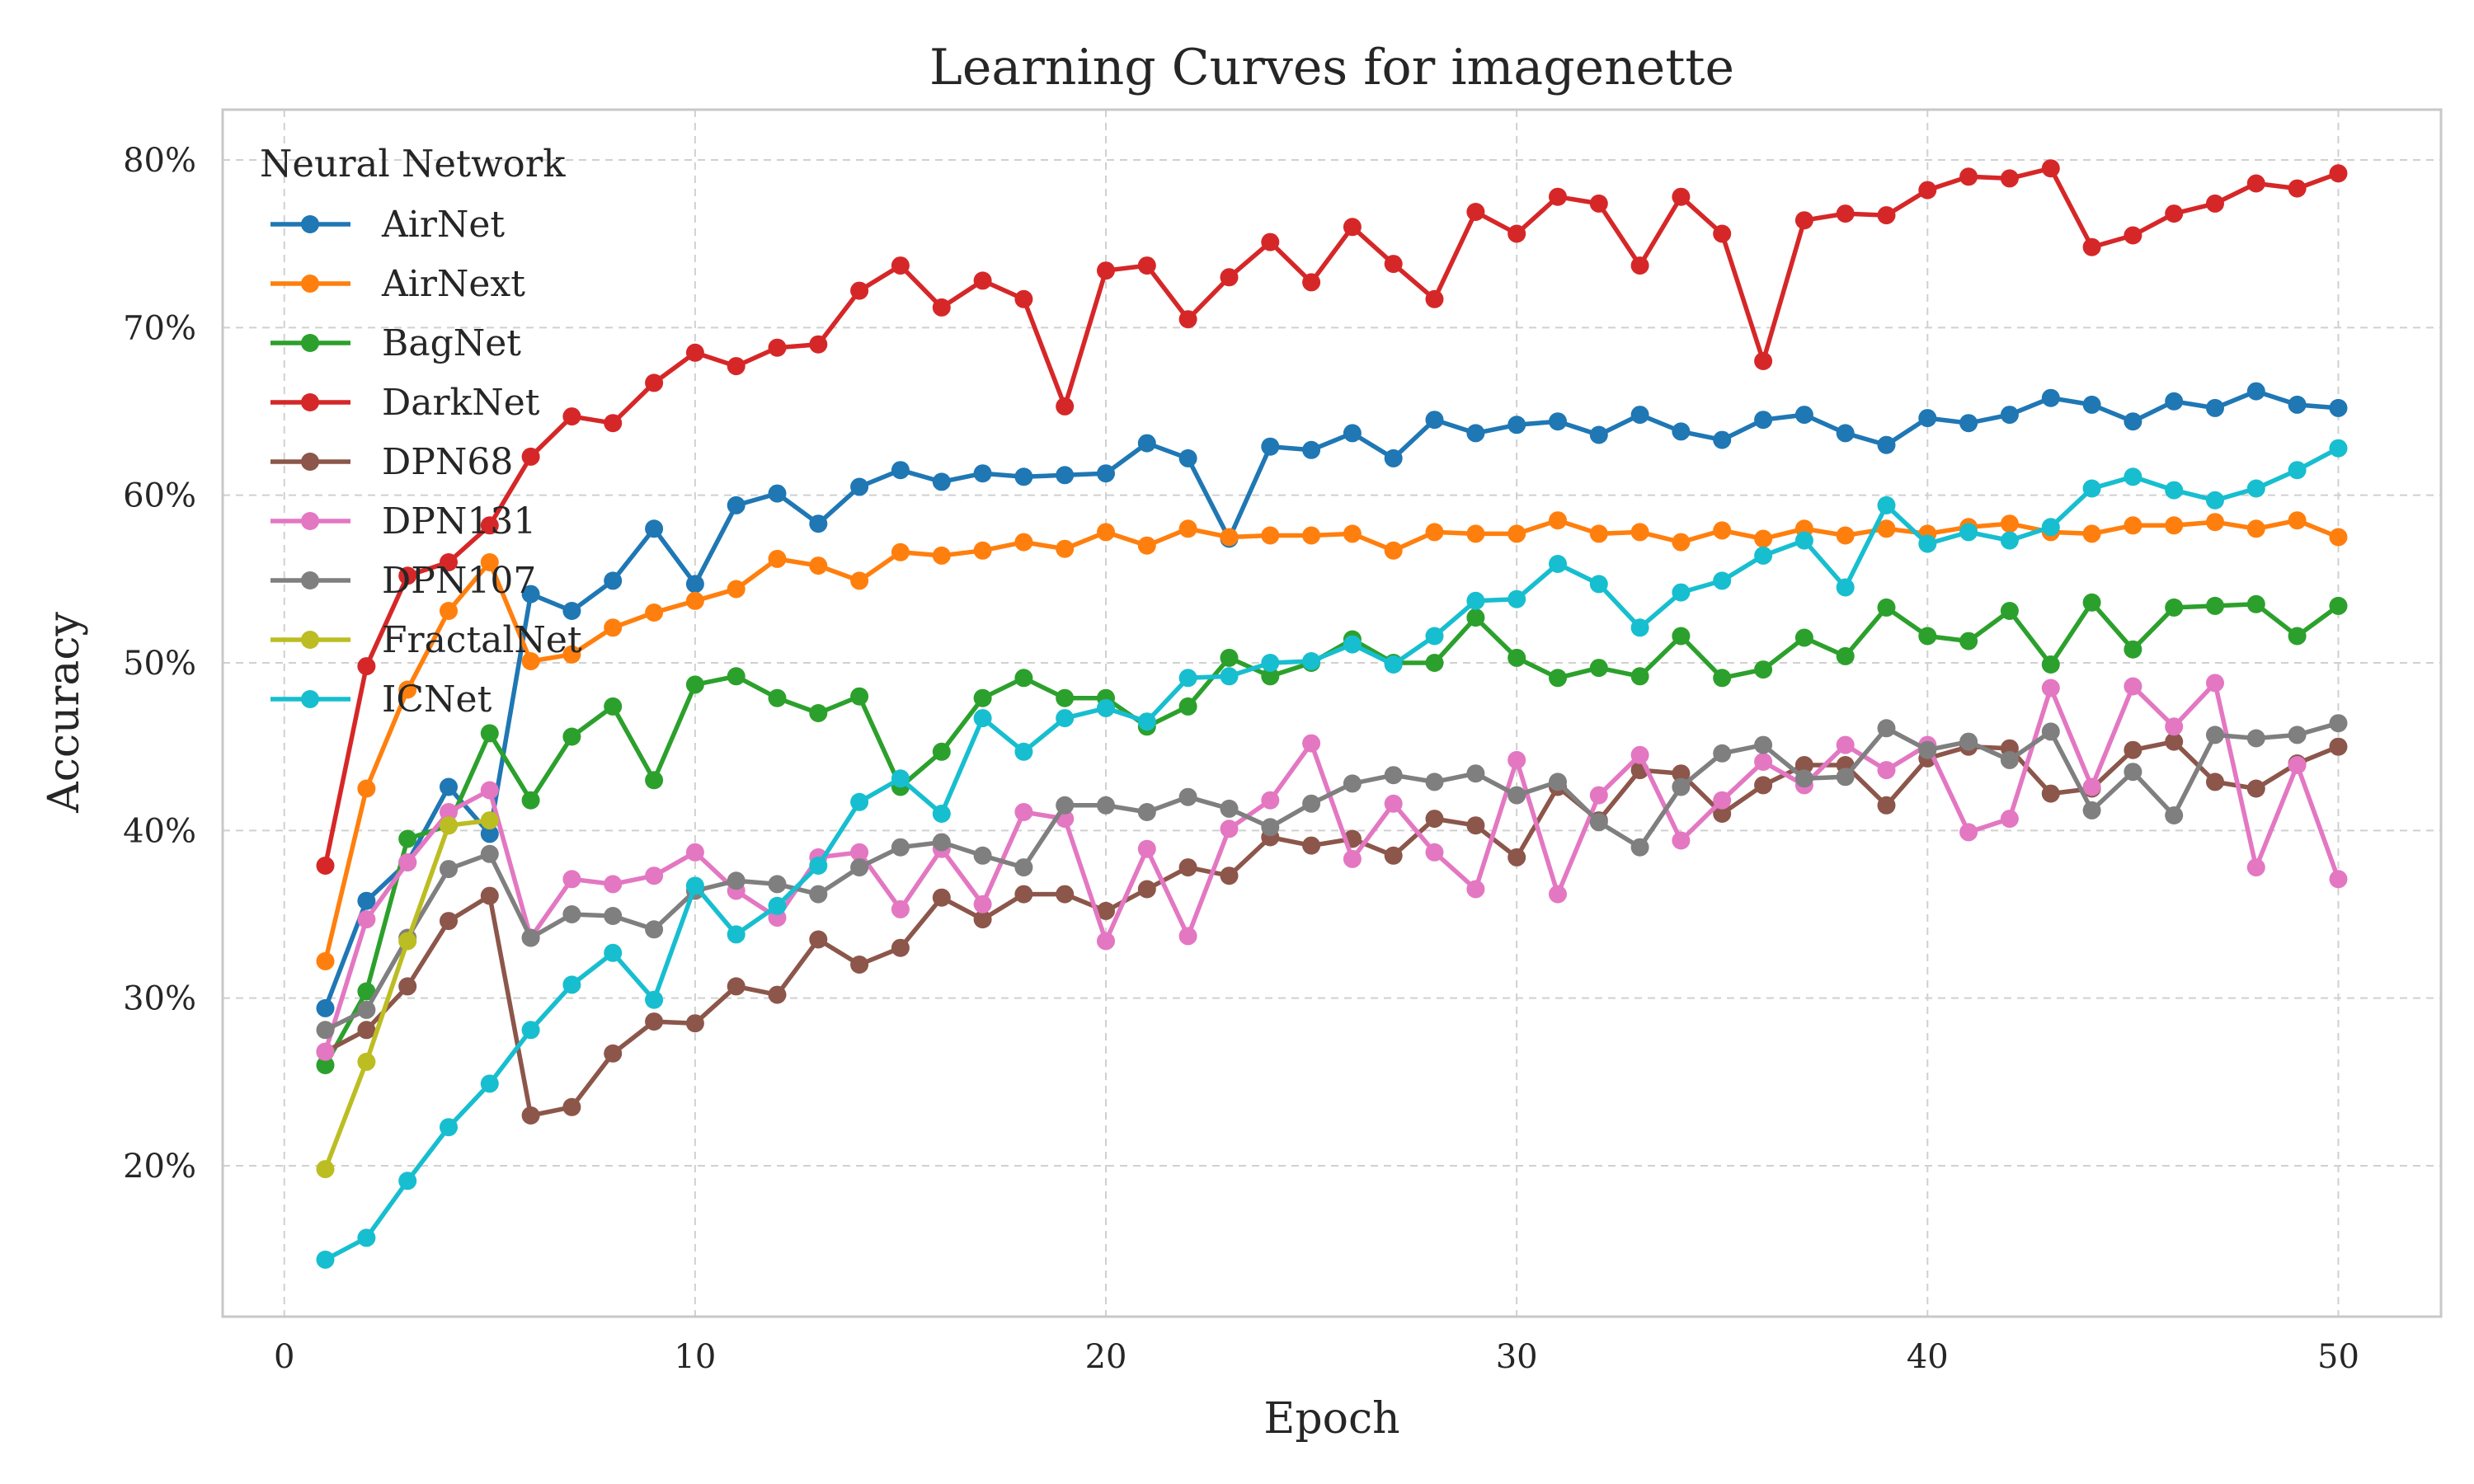  I want to click on legend-item: DPN107, so click(403, 581).